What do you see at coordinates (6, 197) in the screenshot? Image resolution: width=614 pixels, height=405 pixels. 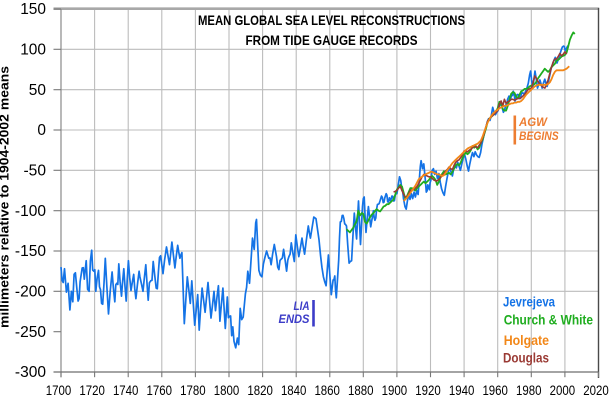 I see `svg-text:millimeters relative to 1904-2: millimeters relative to 1904-2002 means` at bounding box center [6, 197].